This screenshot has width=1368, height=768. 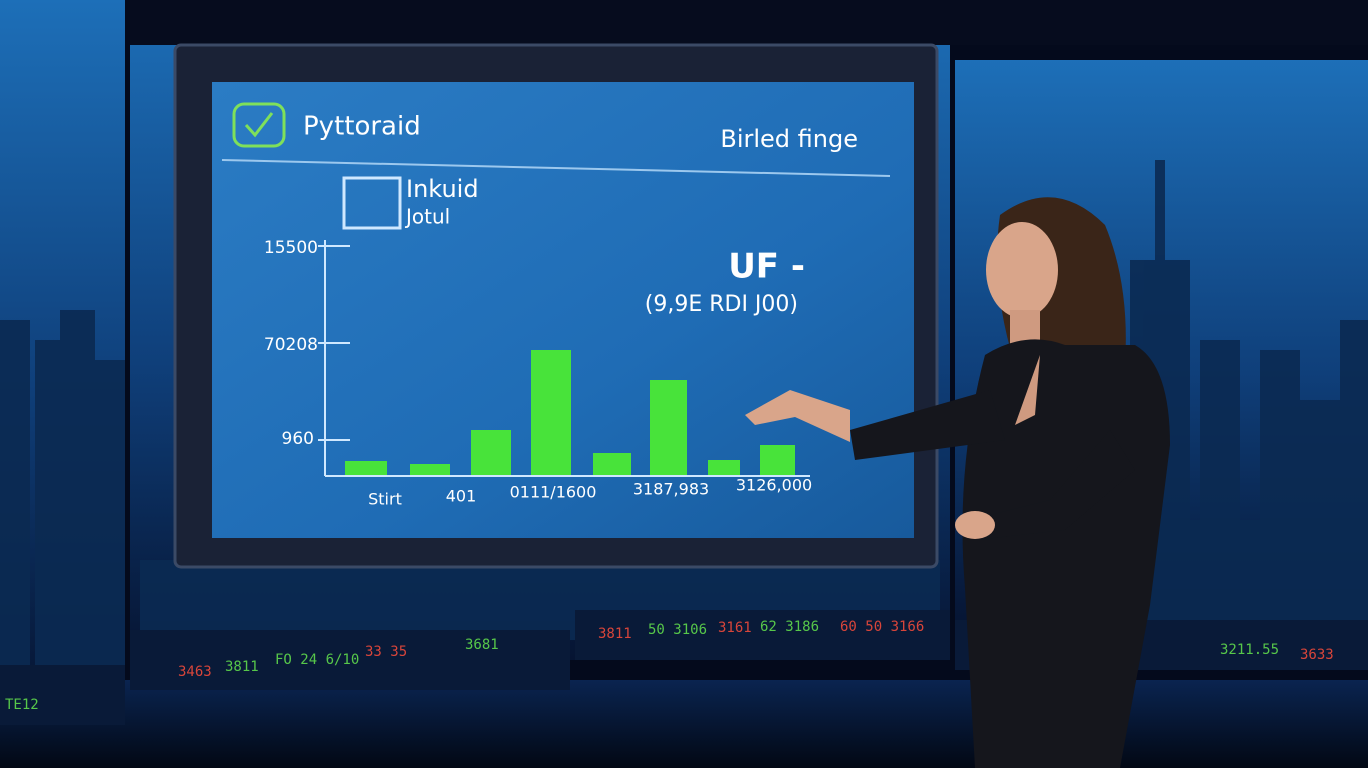 I want to click on screen-title: Pyttoraid, so click(x=362, y=127).